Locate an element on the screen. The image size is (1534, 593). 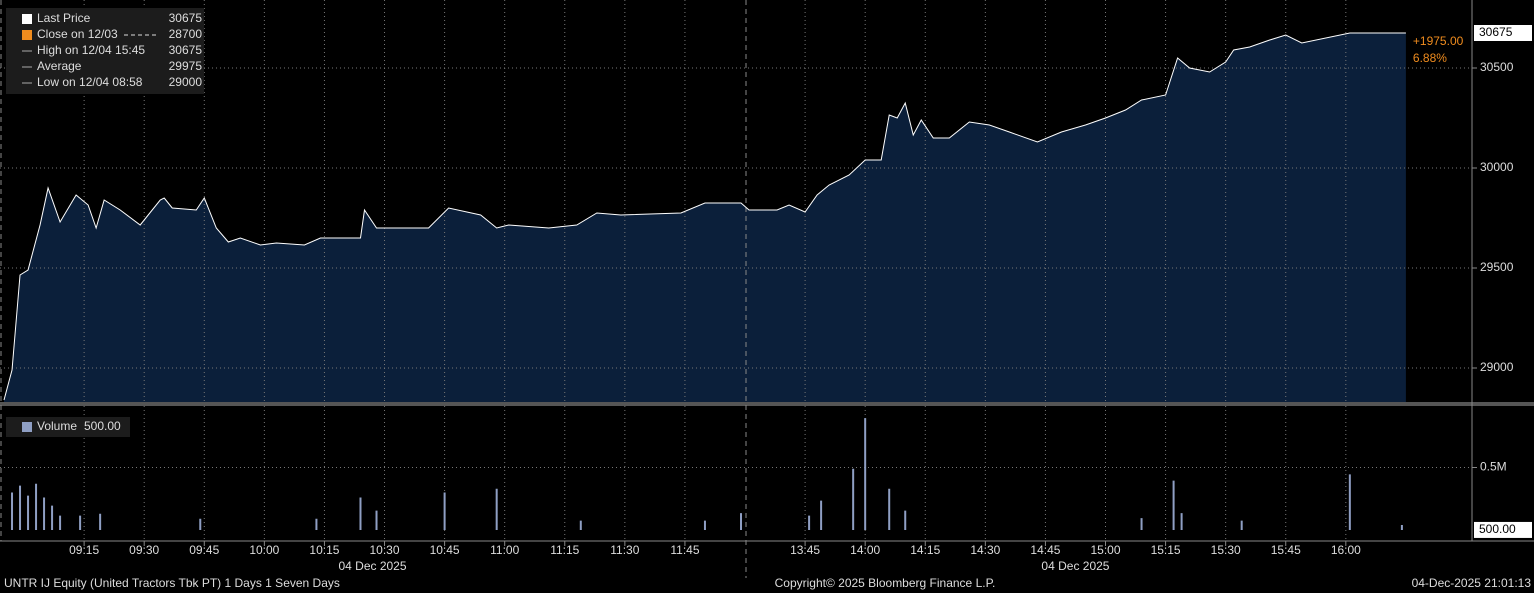
legend-name: Volume is located at coordinates (57, 426).